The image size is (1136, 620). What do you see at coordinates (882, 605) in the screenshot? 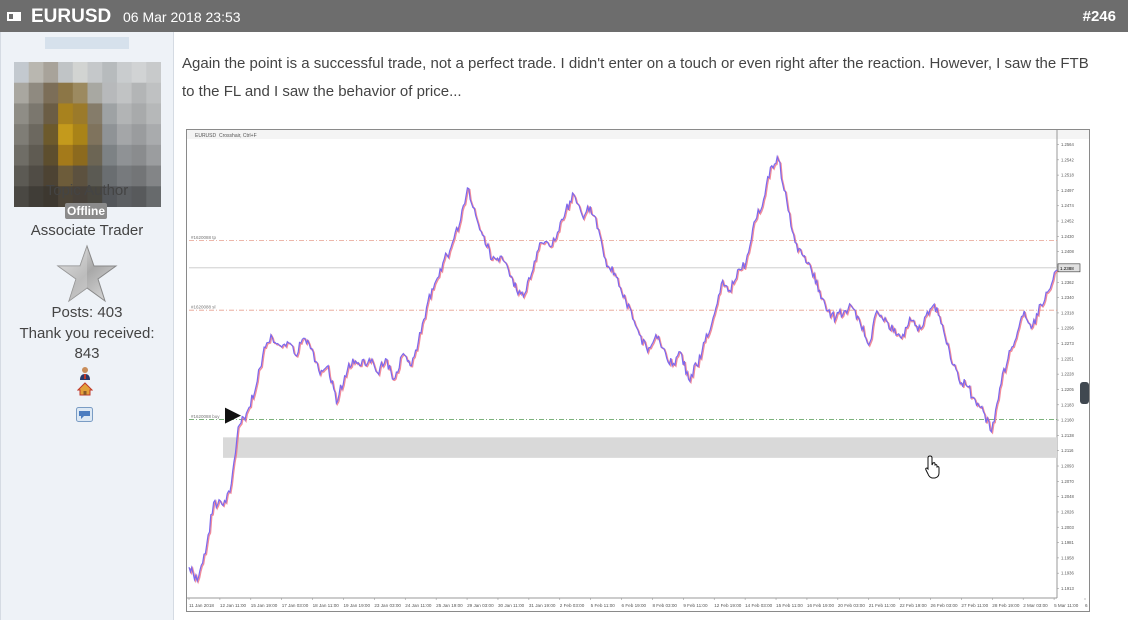
I see `x-tick-label: 21 Feb 11:00` at bounding box center [882, 605].